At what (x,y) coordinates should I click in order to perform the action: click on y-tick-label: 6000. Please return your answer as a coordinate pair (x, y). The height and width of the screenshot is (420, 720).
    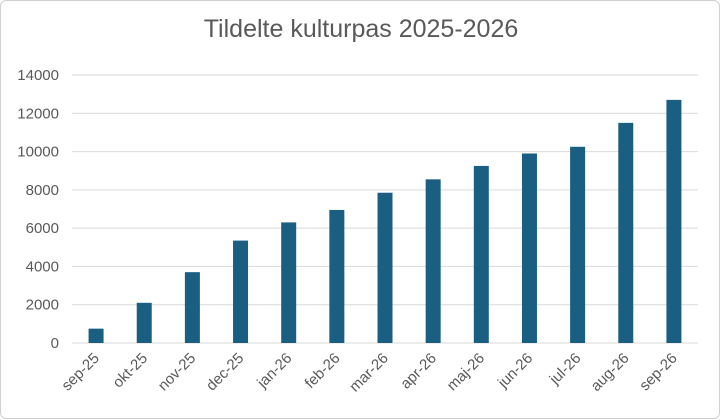
    Looking at the image, I should click on (42, 228).